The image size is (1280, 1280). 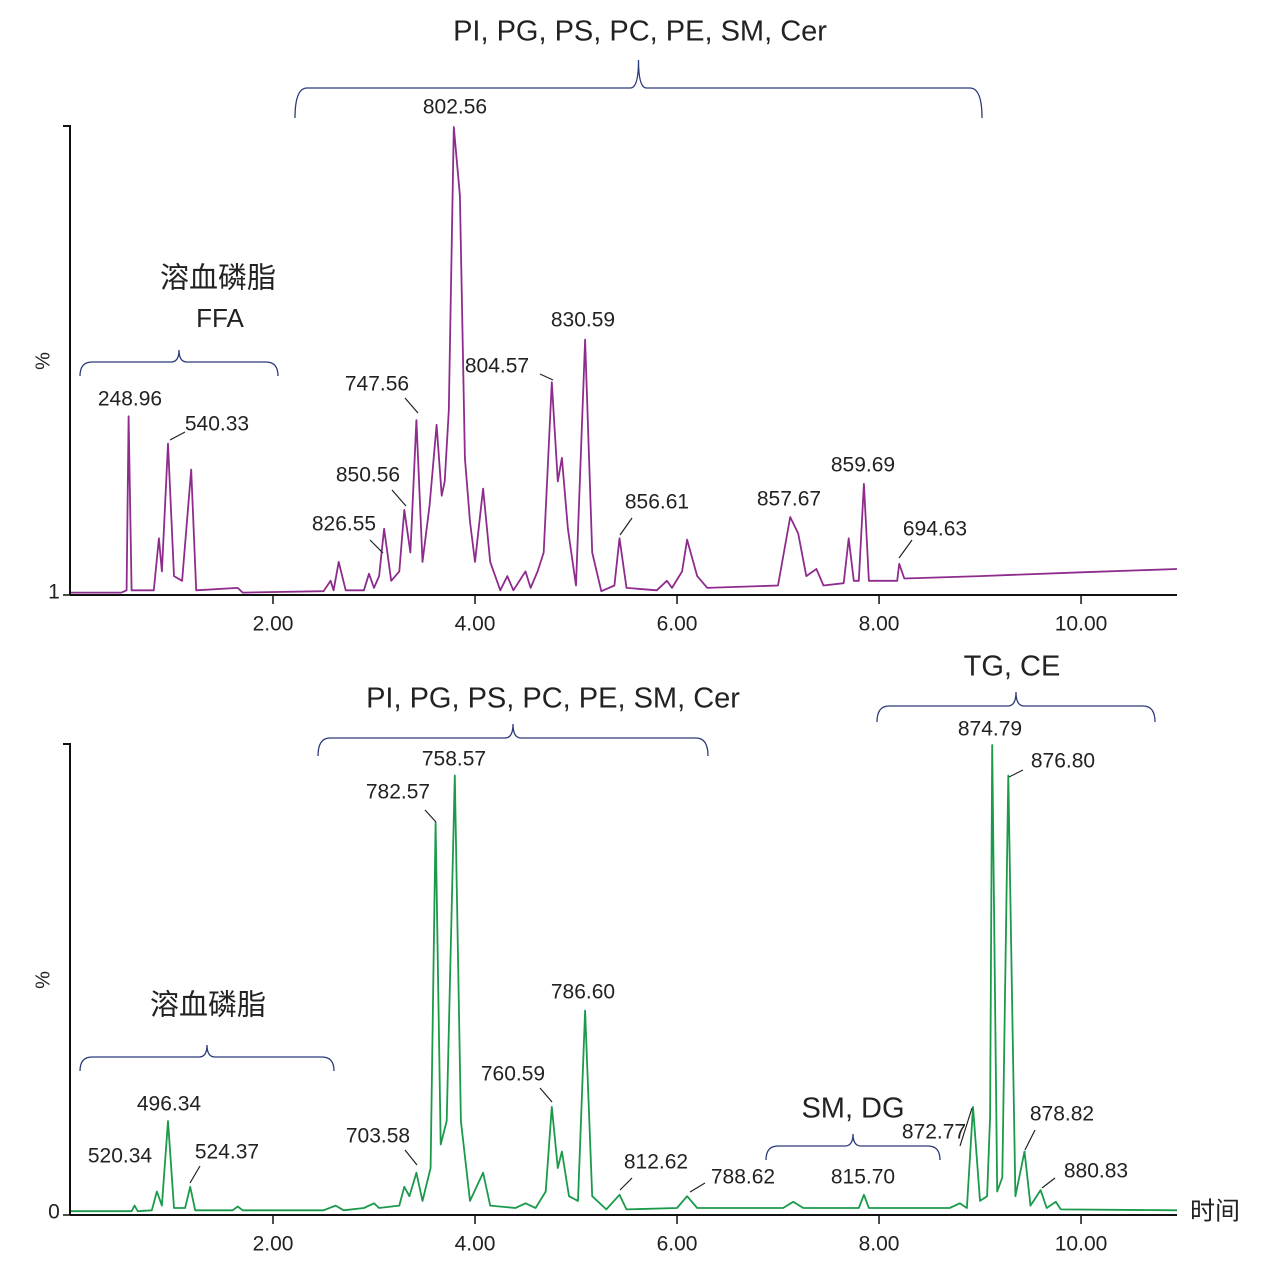 I want to click on peak-label: 876.80, so click(x=1063, y=761).